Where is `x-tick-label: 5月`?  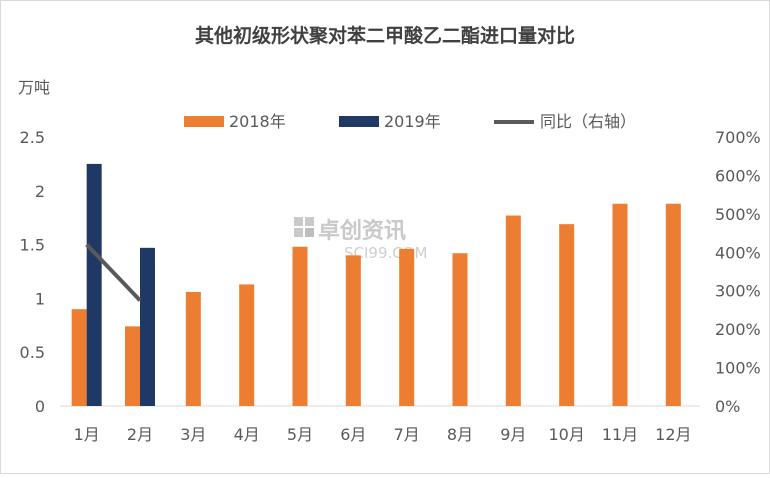 x-tick-label: 5月 is located at coordinates (300, 434).